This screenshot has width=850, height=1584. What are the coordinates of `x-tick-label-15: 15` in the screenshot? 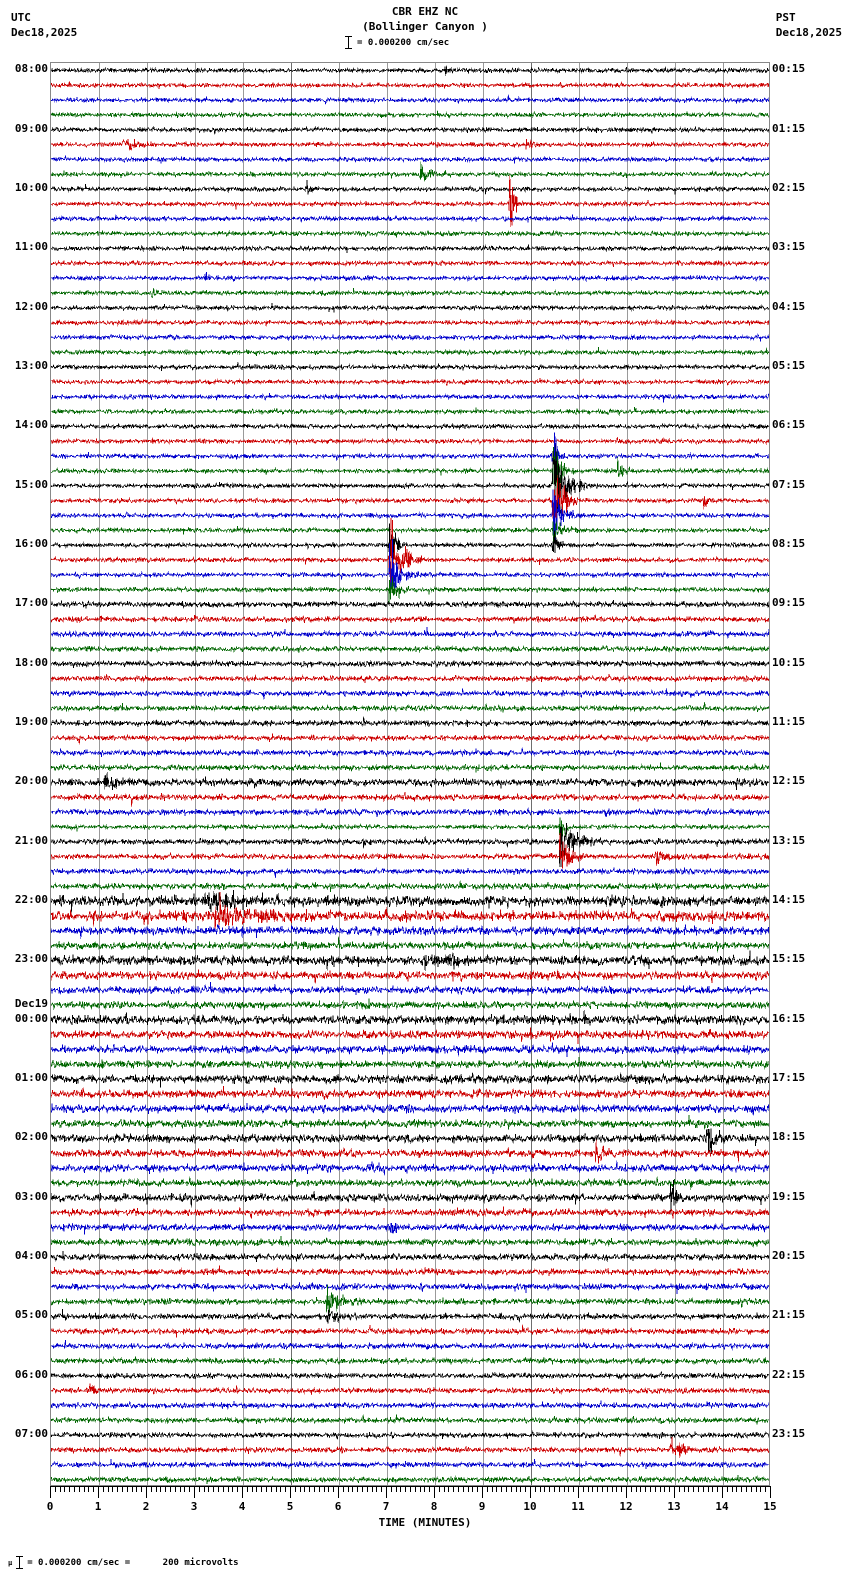 It's located at (770, 1506).